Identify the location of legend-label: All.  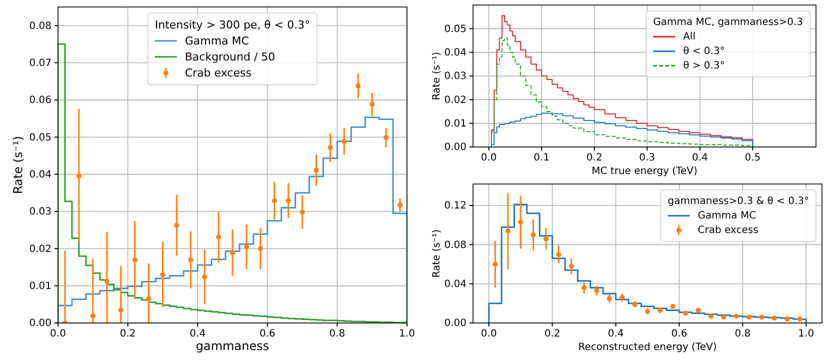
(689, 36).